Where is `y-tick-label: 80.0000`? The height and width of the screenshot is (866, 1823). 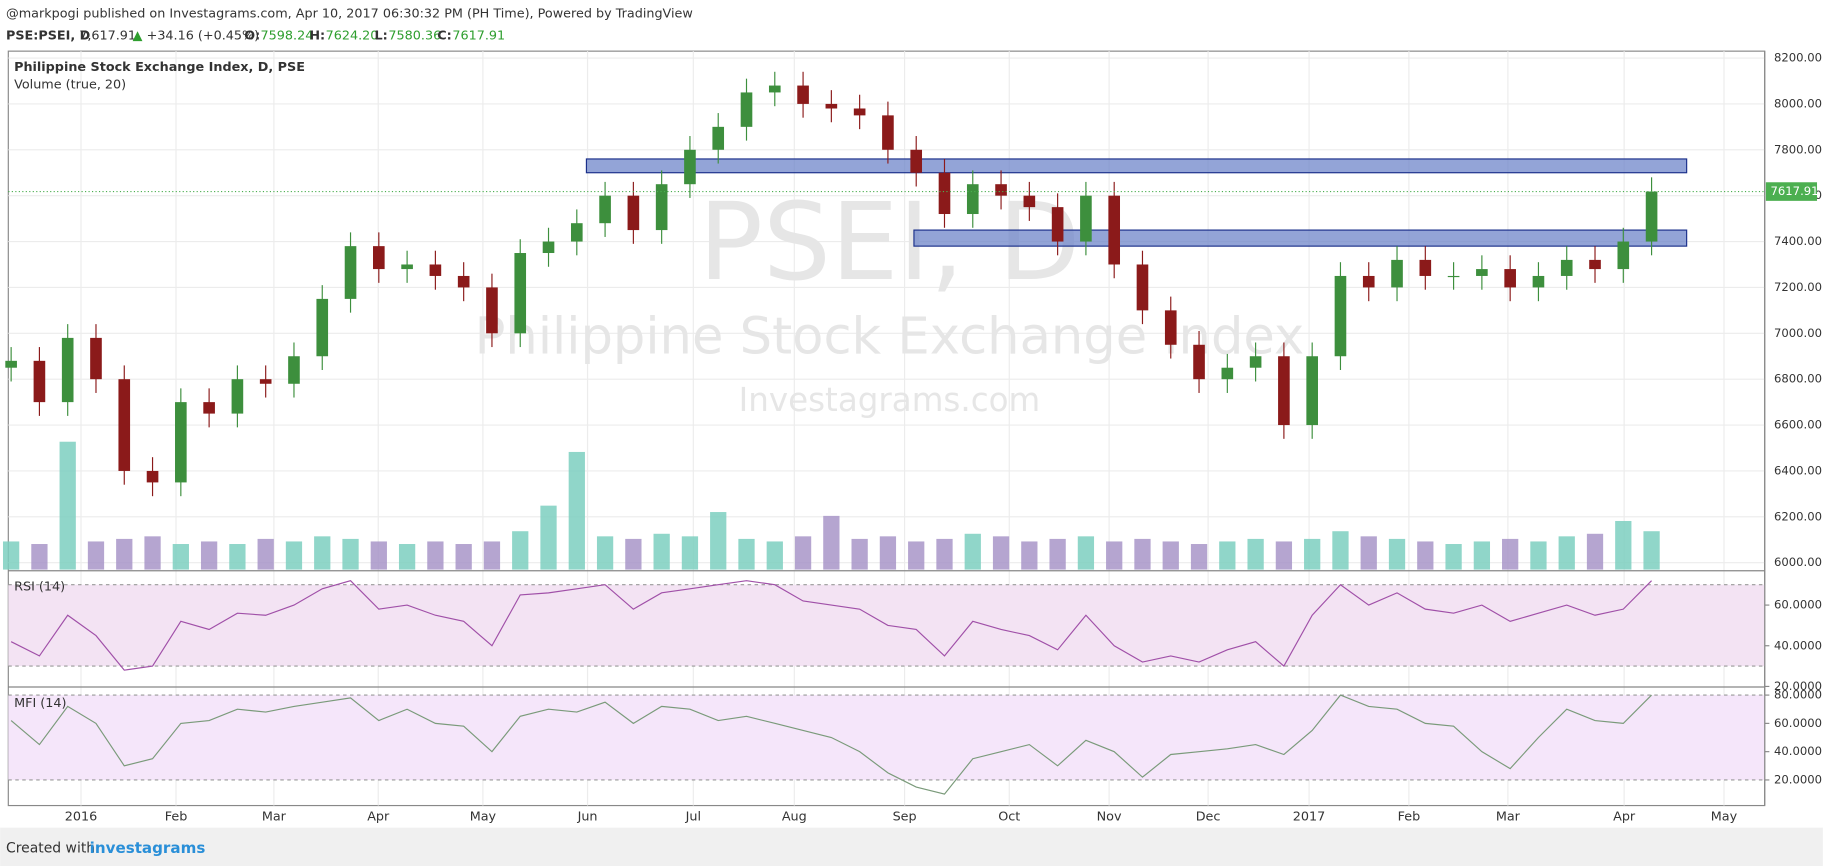
y-tick-label: 80.0000 is located at coordinates (1798, 695).